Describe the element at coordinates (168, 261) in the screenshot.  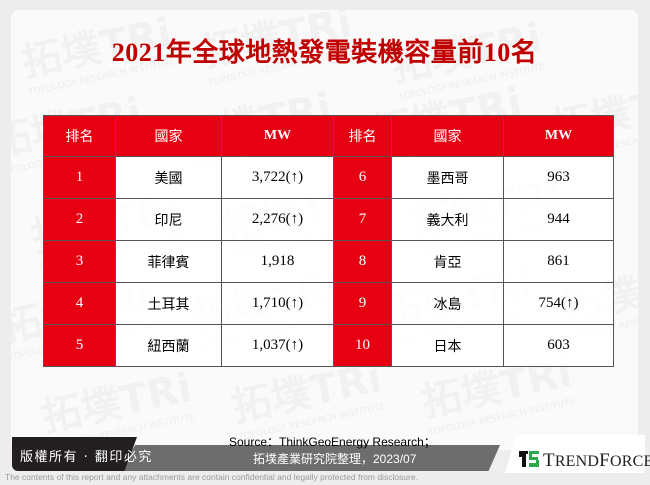
I see `country-cell: 菲律賓` at that location.